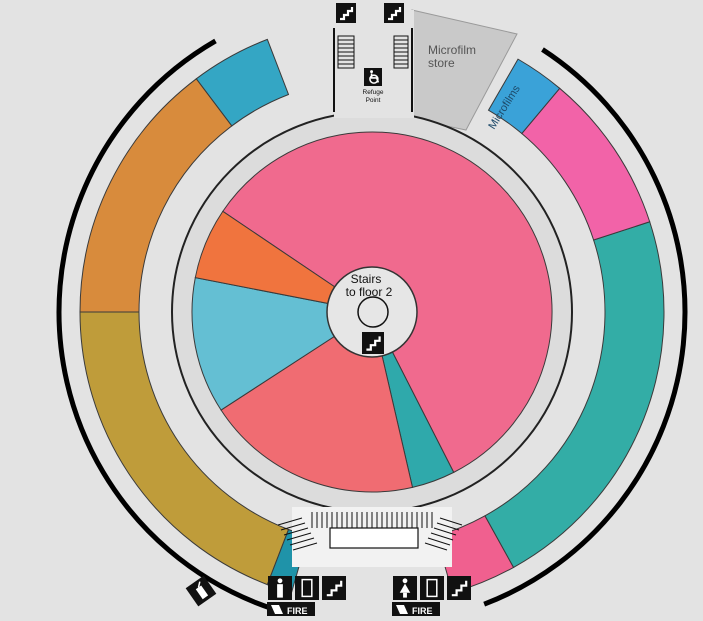 This screenshot has width=703, height=621. Describe the element at coordinates (374, 538) in the screenshot. I see `bottom-landing-box` at that location.